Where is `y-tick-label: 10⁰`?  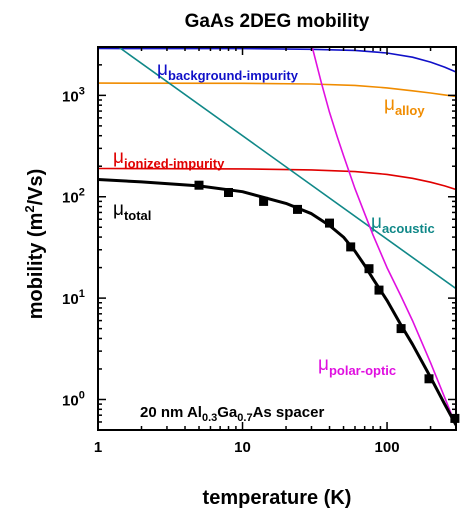 y-tick-label: 10⁰ is located at coordinates (73, 399).